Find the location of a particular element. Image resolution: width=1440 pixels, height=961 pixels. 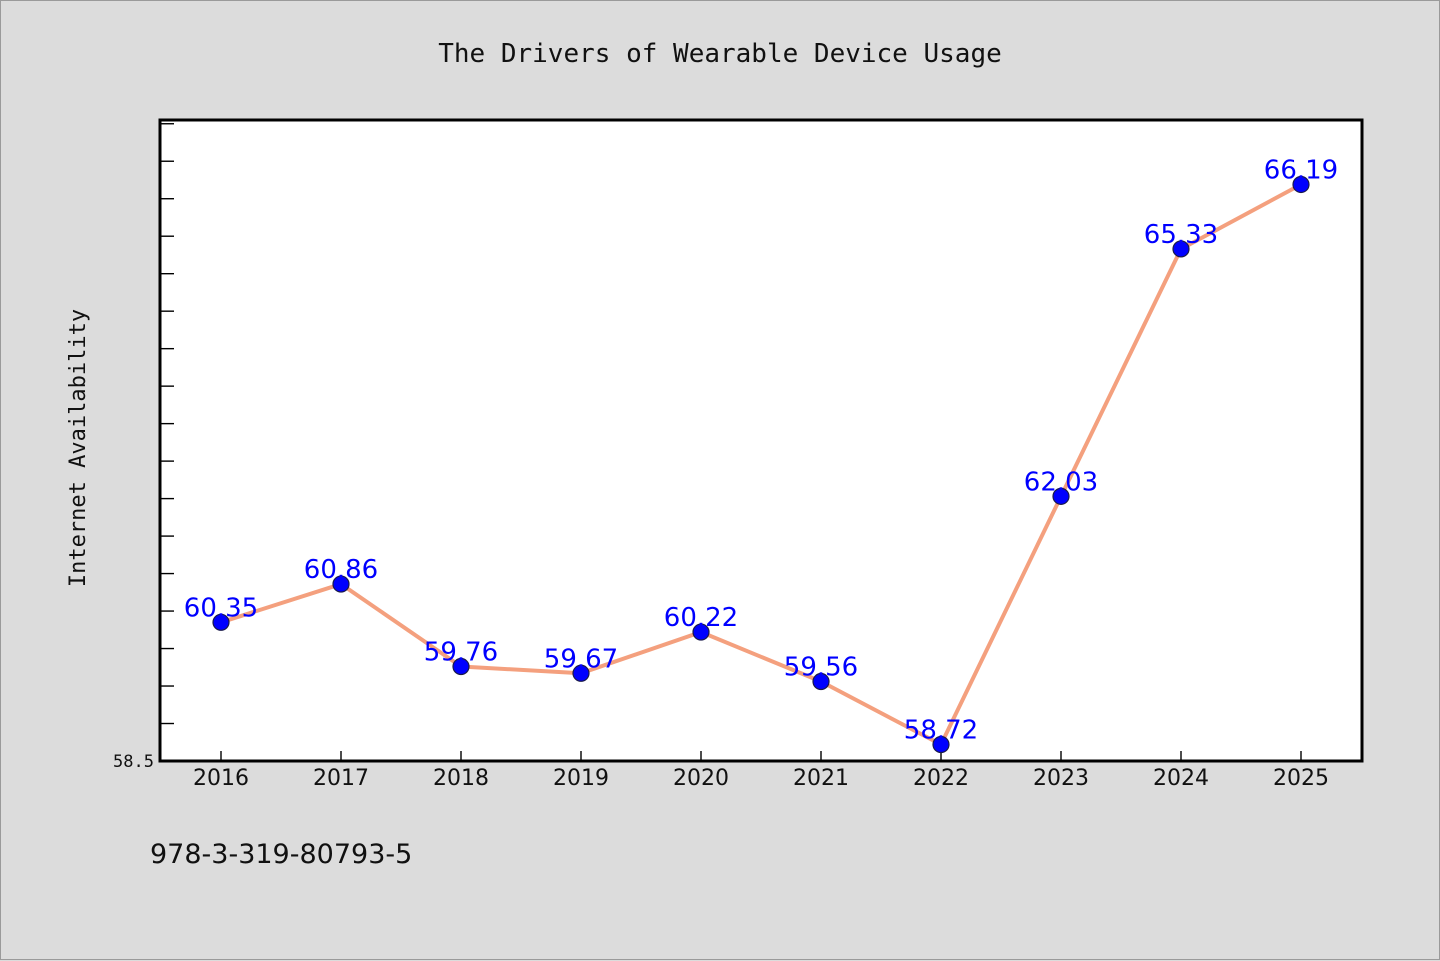

x-tick-label: 2025 is located at coordinates (1301, 778).